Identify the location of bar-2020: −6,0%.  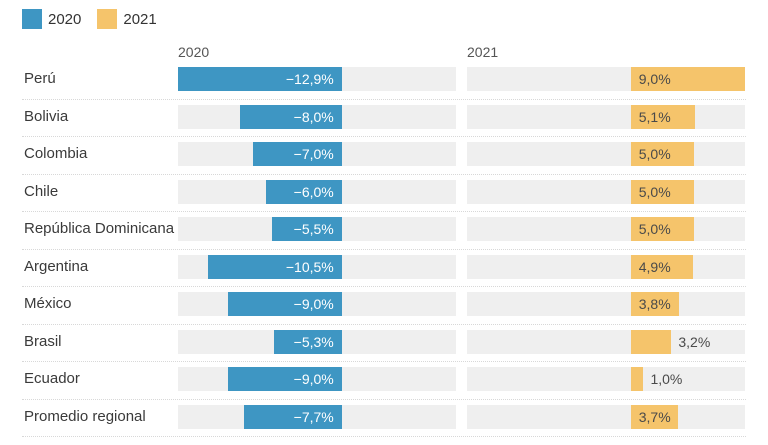
(303, 191).